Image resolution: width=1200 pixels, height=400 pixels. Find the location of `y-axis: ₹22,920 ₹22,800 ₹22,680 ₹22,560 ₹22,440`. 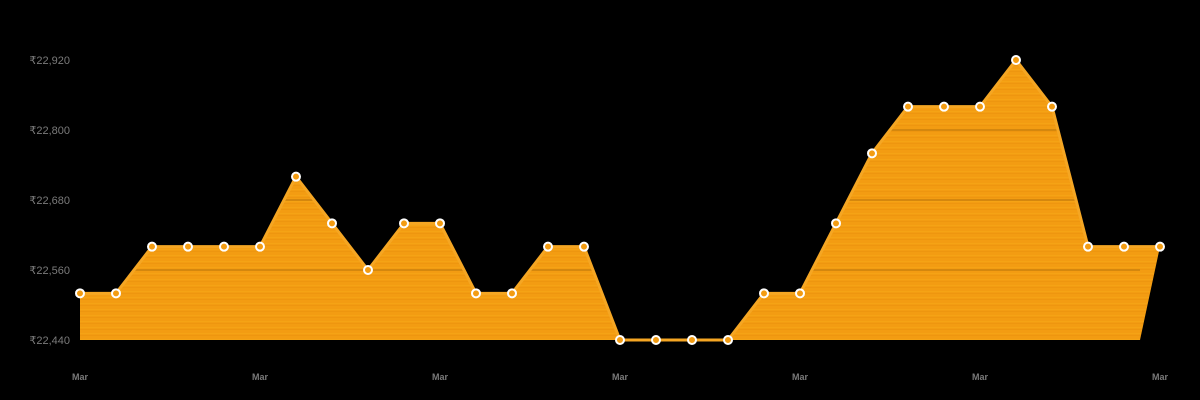

y-axis: ₹22,920 ₹22,800 ₹22,680 ₹22,560 ₹22,440 is located at coordinates (49, 201).